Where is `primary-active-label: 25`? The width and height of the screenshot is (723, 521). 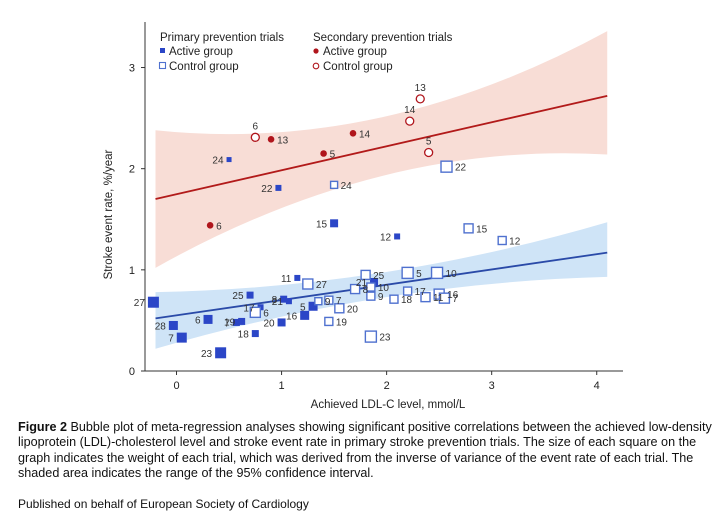
primary-active-label: 25 is located at coordinates (238, 296).